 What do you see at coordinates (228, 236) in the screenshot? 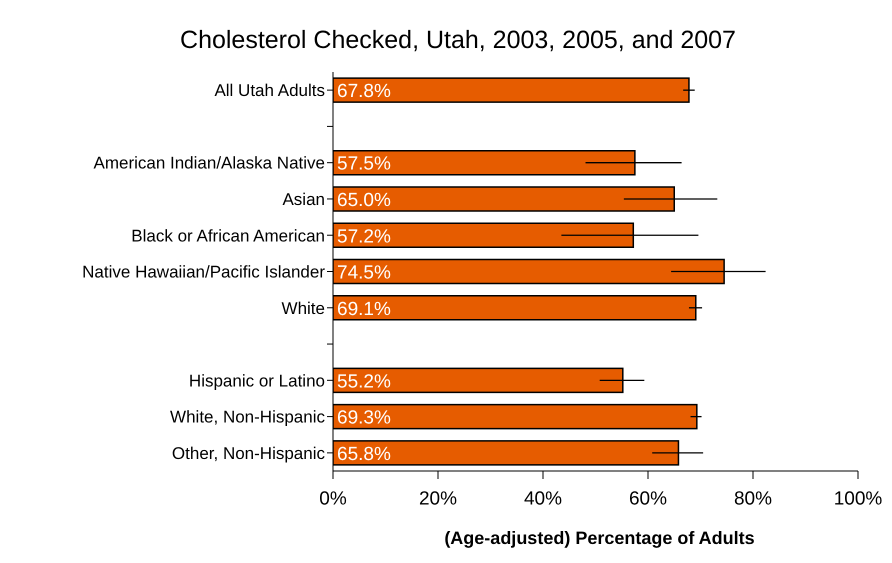
I see `y-tick-label: Black or African American` at bounding box center [228, 236].